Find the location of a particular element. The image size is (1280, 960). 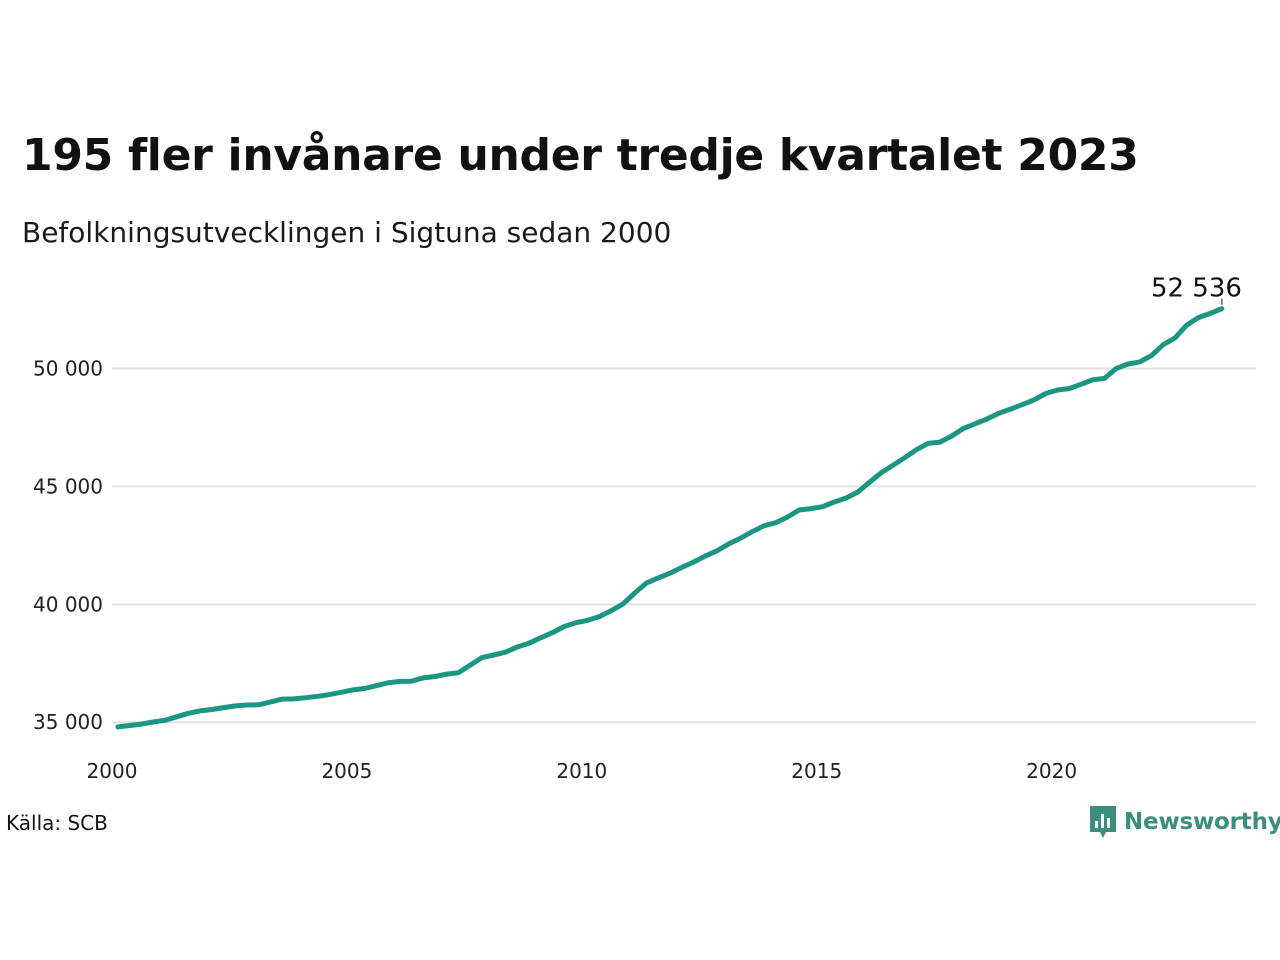

brand-logo: Newsworthy is located at coordinates (1184, 822).